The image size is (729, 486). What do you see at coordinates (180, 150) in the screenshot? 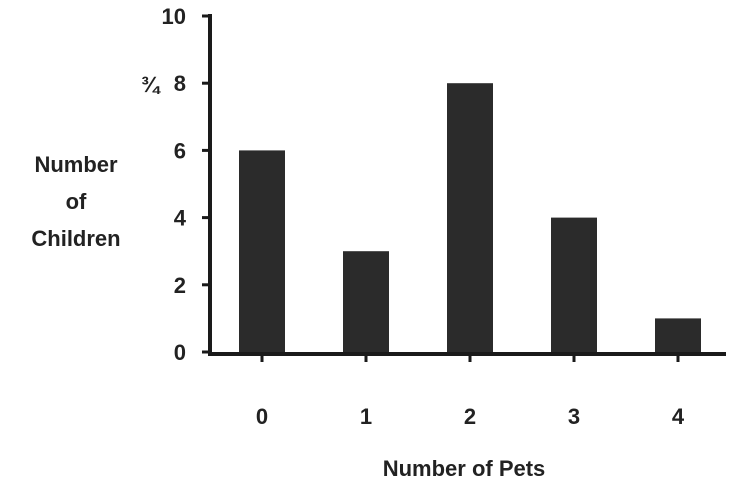
I see `y-tick-label-6: 6` at bounding box center [180, 150].